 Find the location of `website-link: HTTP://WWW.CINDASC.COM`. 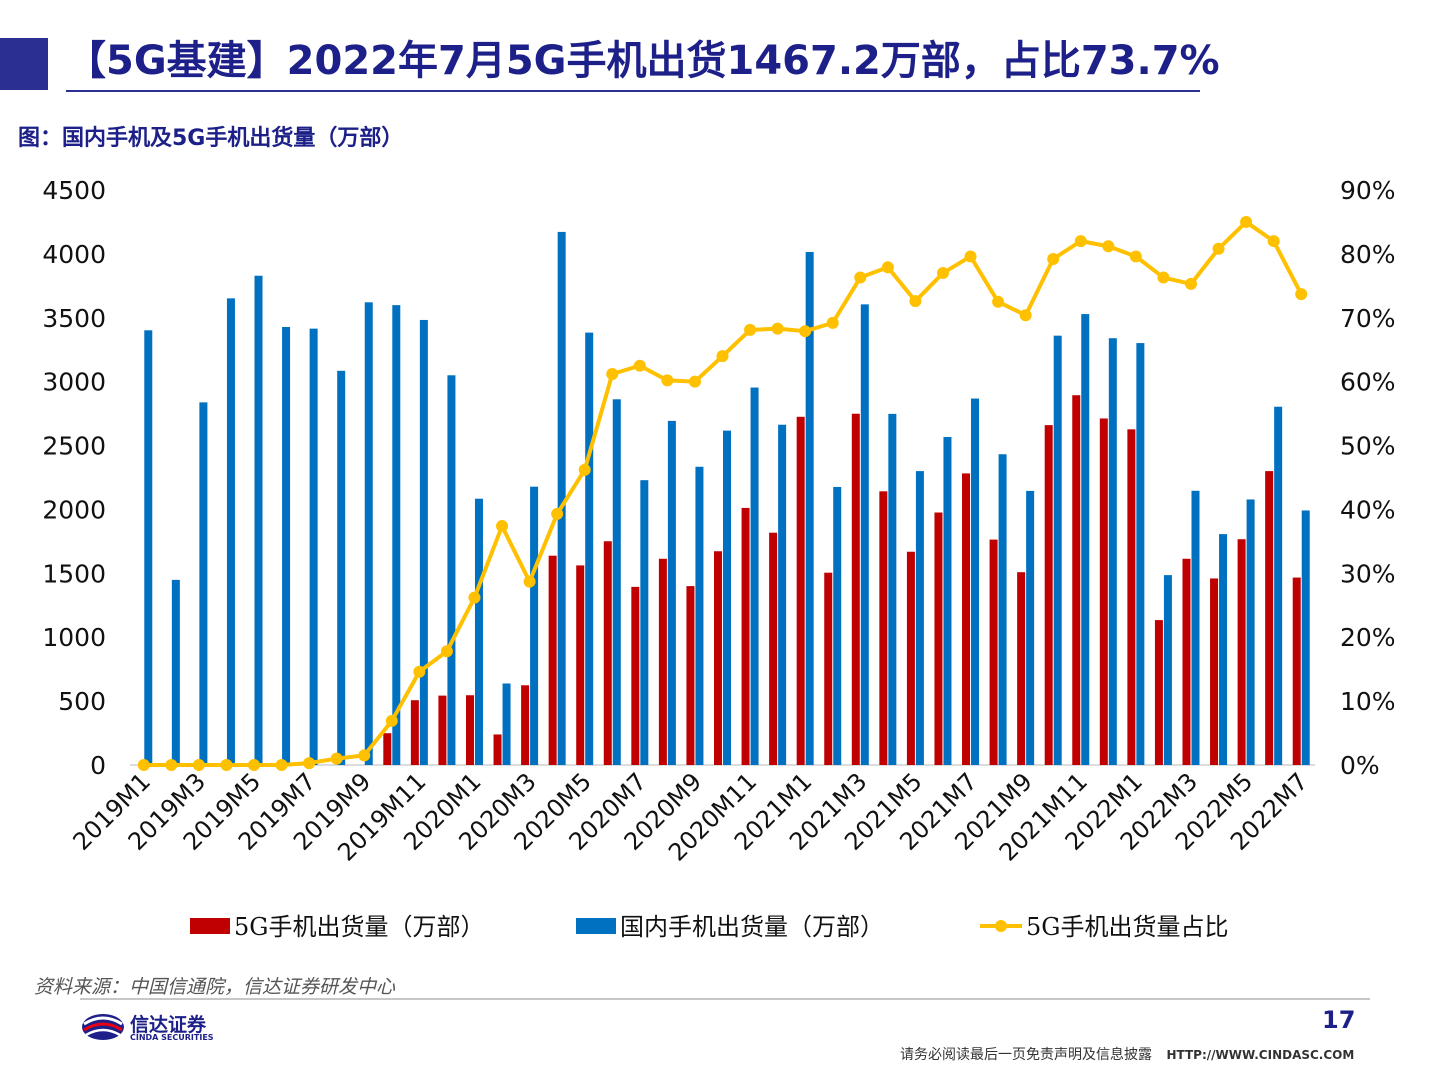

website-link: HTTP://WWW.CINDASC.COM is located at coordinates (1260, 1055).